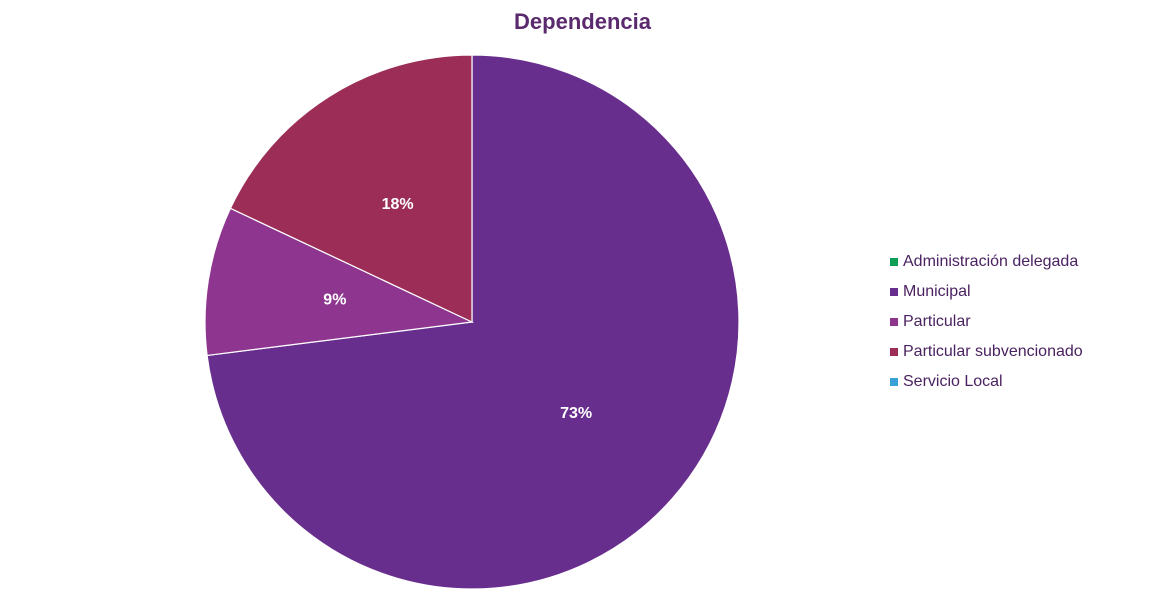 This screenshot has width=1165, height=602. What do you see at coordinates (334, 299) in the screenshot?
I see `data-label-particular: 9%` at bounding box center [334, 299].